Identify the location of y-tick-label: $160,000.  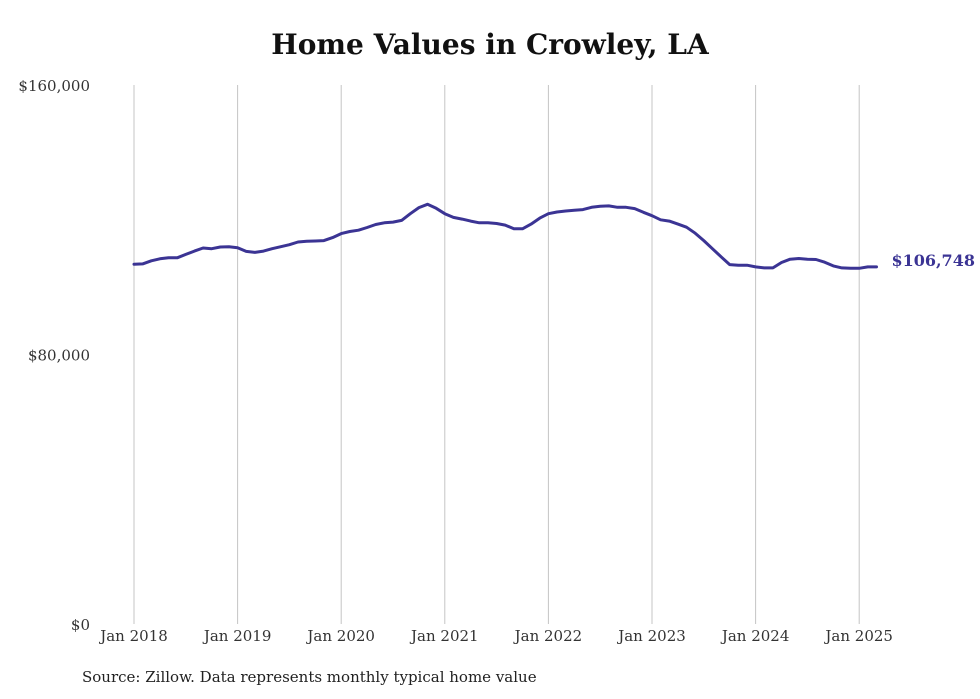
(54, 86).